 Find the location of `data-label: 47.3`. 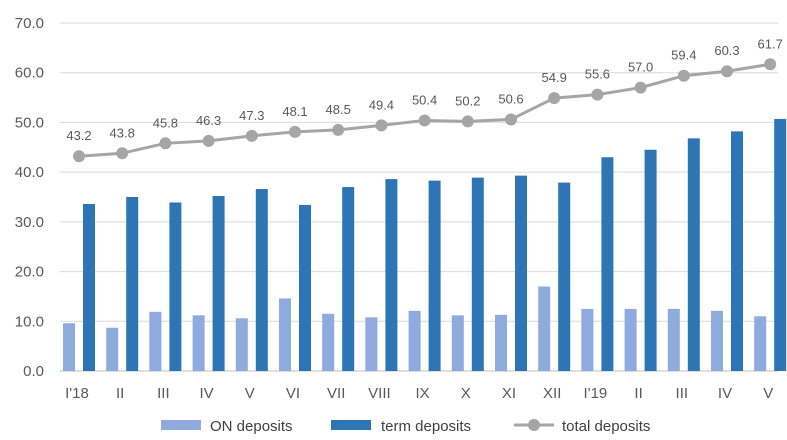

data-label: 47.3 is located at coordinates (251, 115).